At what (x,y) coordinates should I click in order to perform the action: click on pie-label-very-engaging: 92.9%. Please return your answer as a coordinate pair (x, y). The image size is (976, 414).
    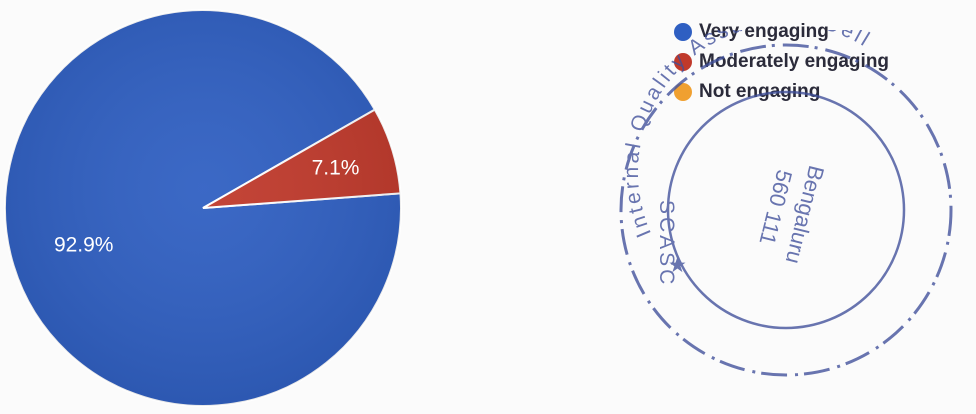
    Looking at the image, I should click on (84, 245).